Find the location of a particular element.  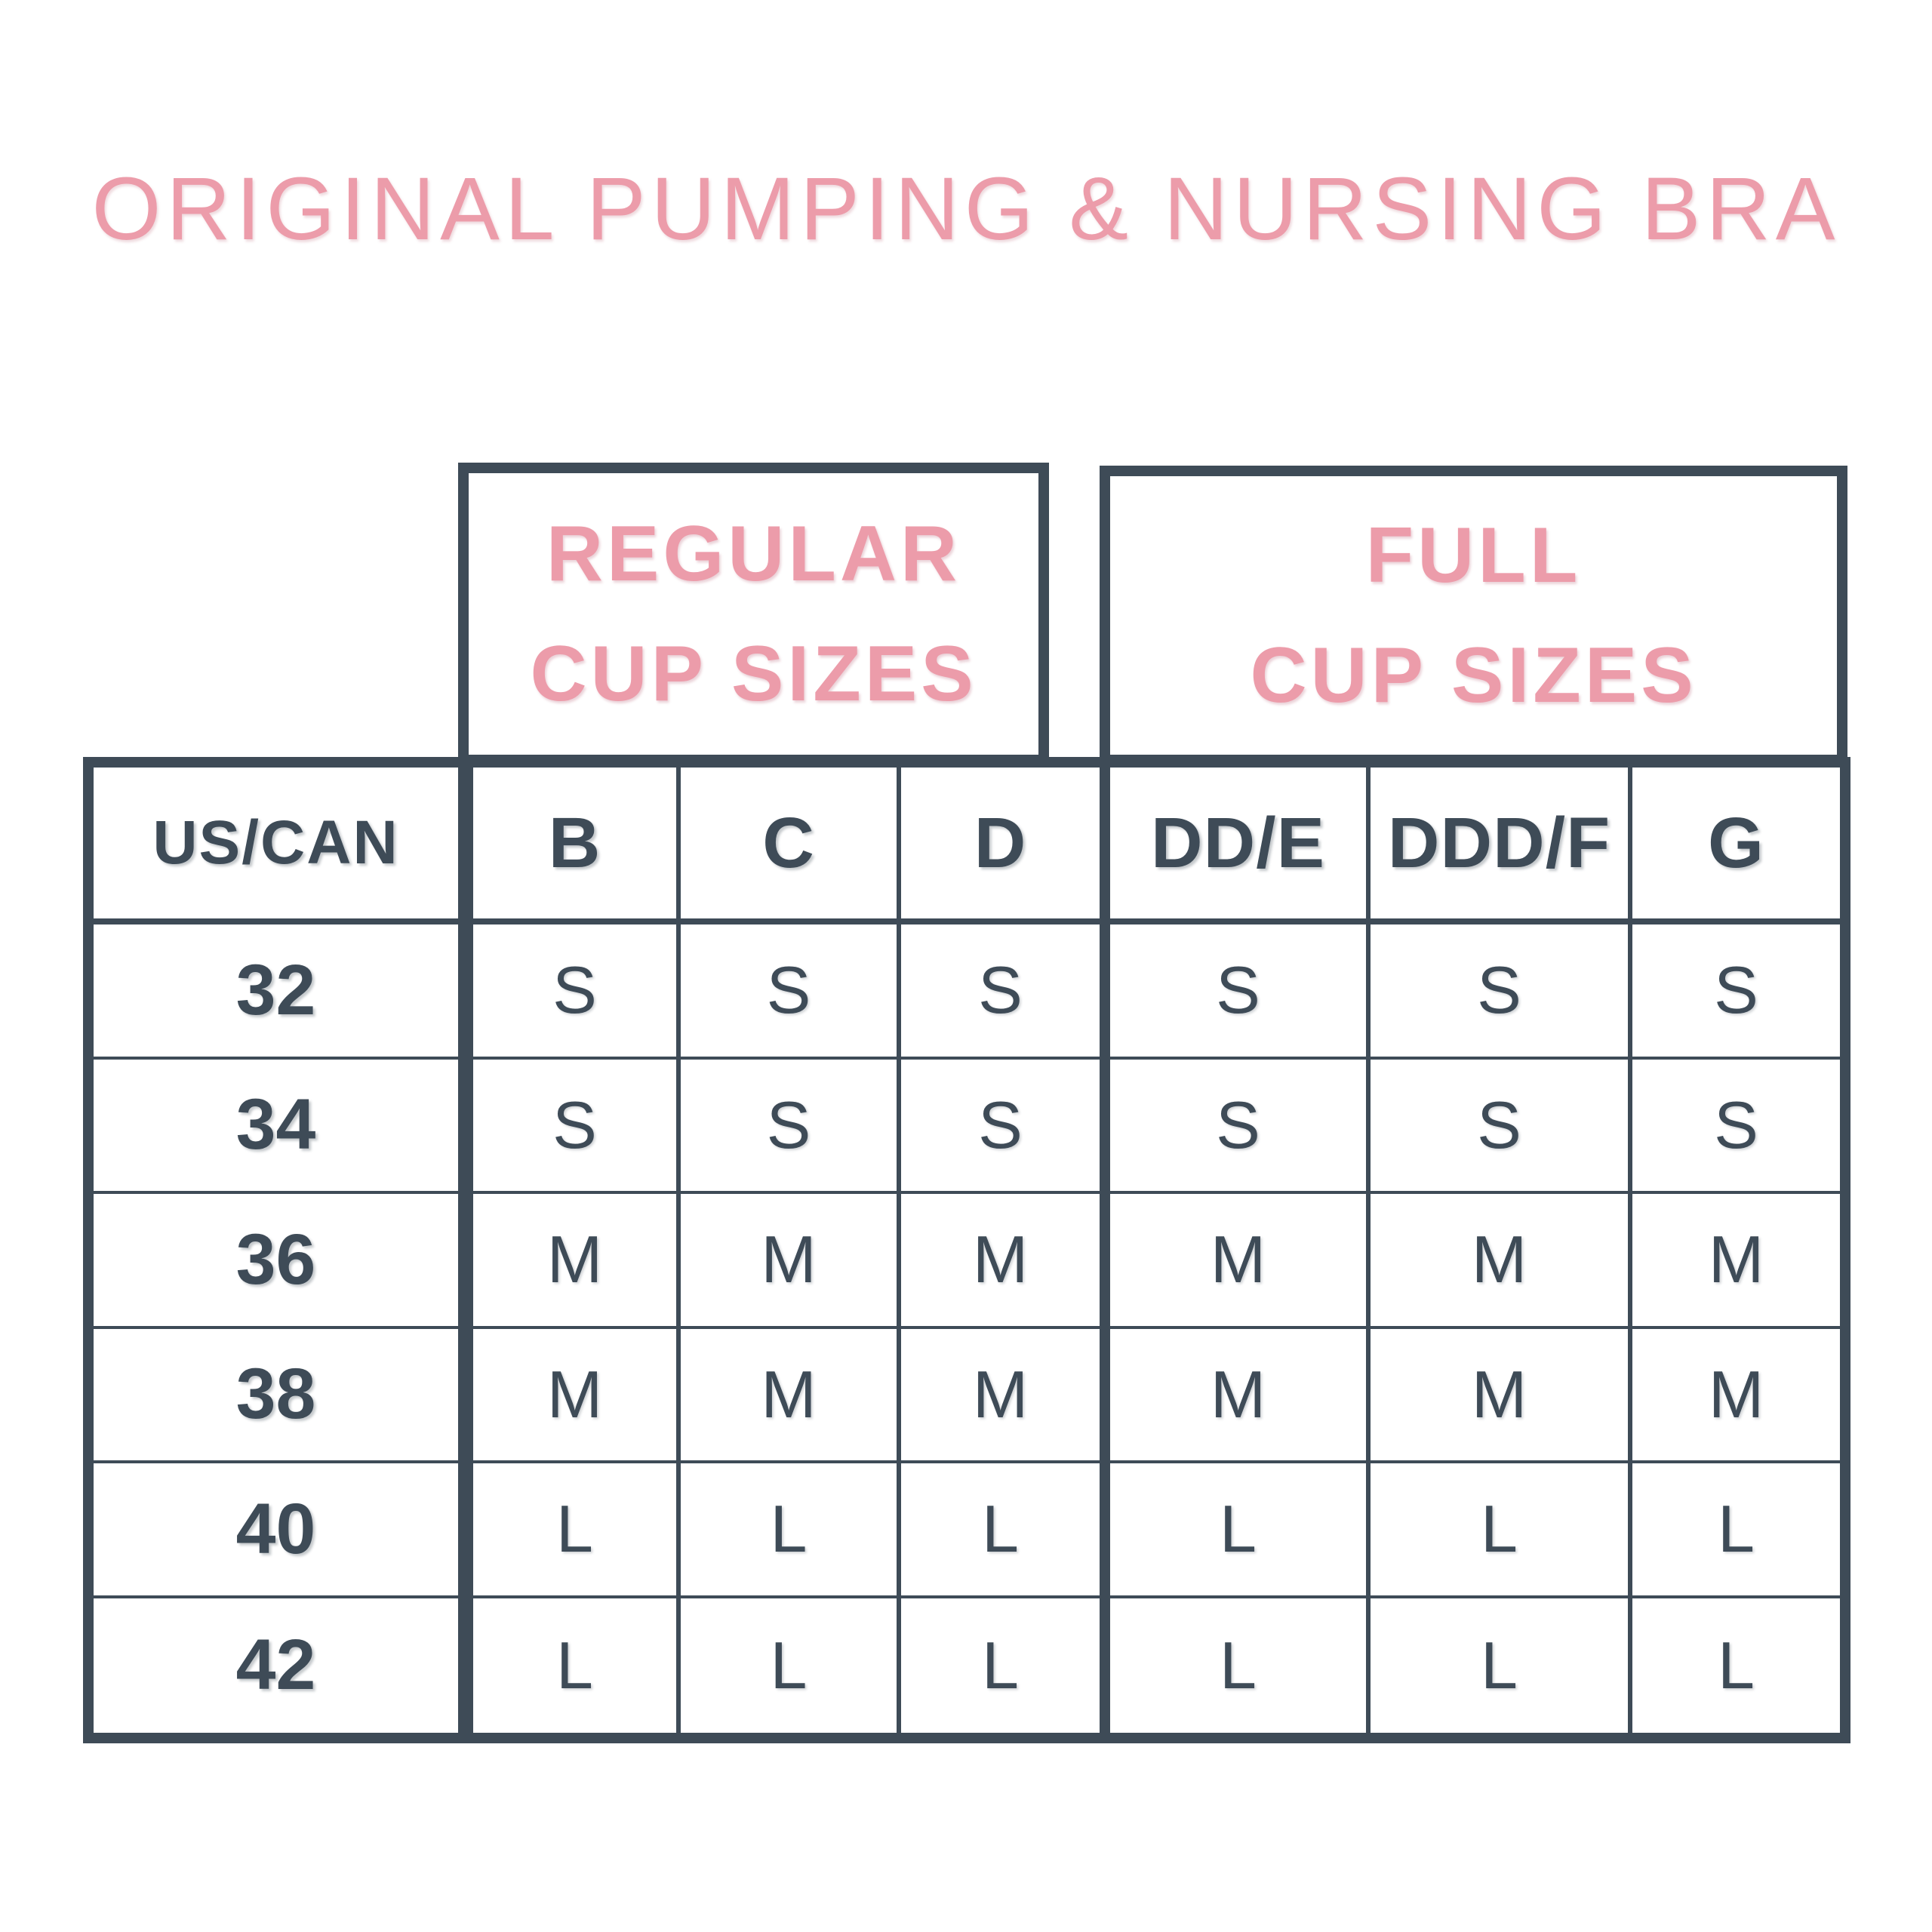

column-header-c: C is located at coordinates (791, 846).